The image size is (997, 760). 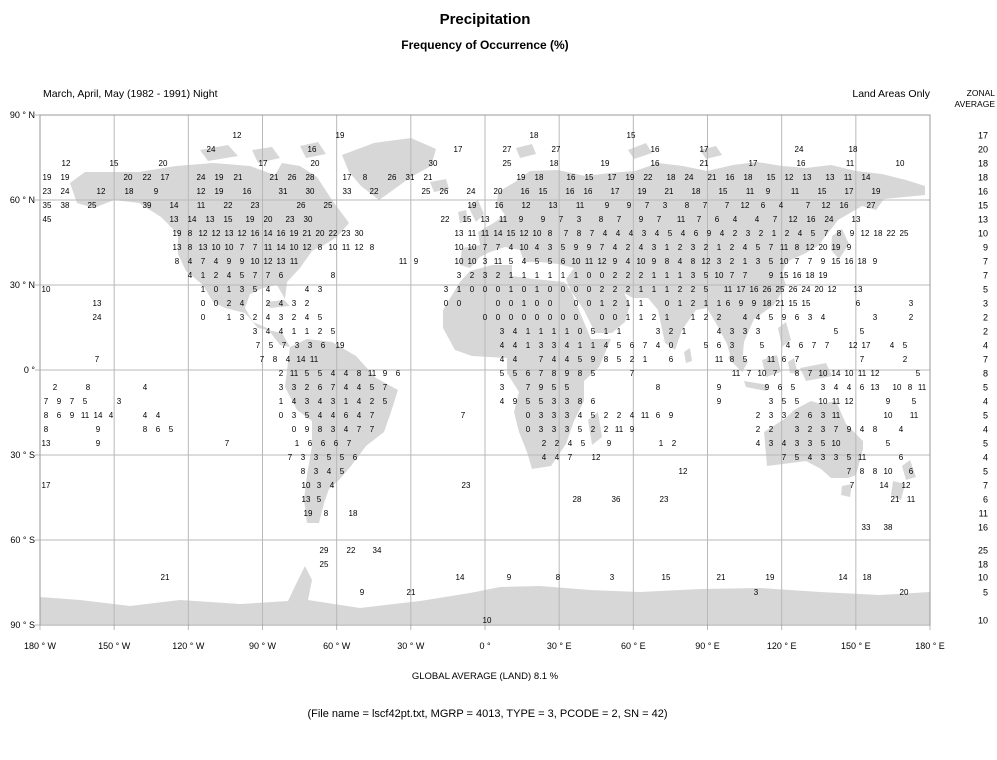 What do you see at coordinates (655, 163) in the screenshot?
I see `grid-value: 16` at bounding box center [655, 163].